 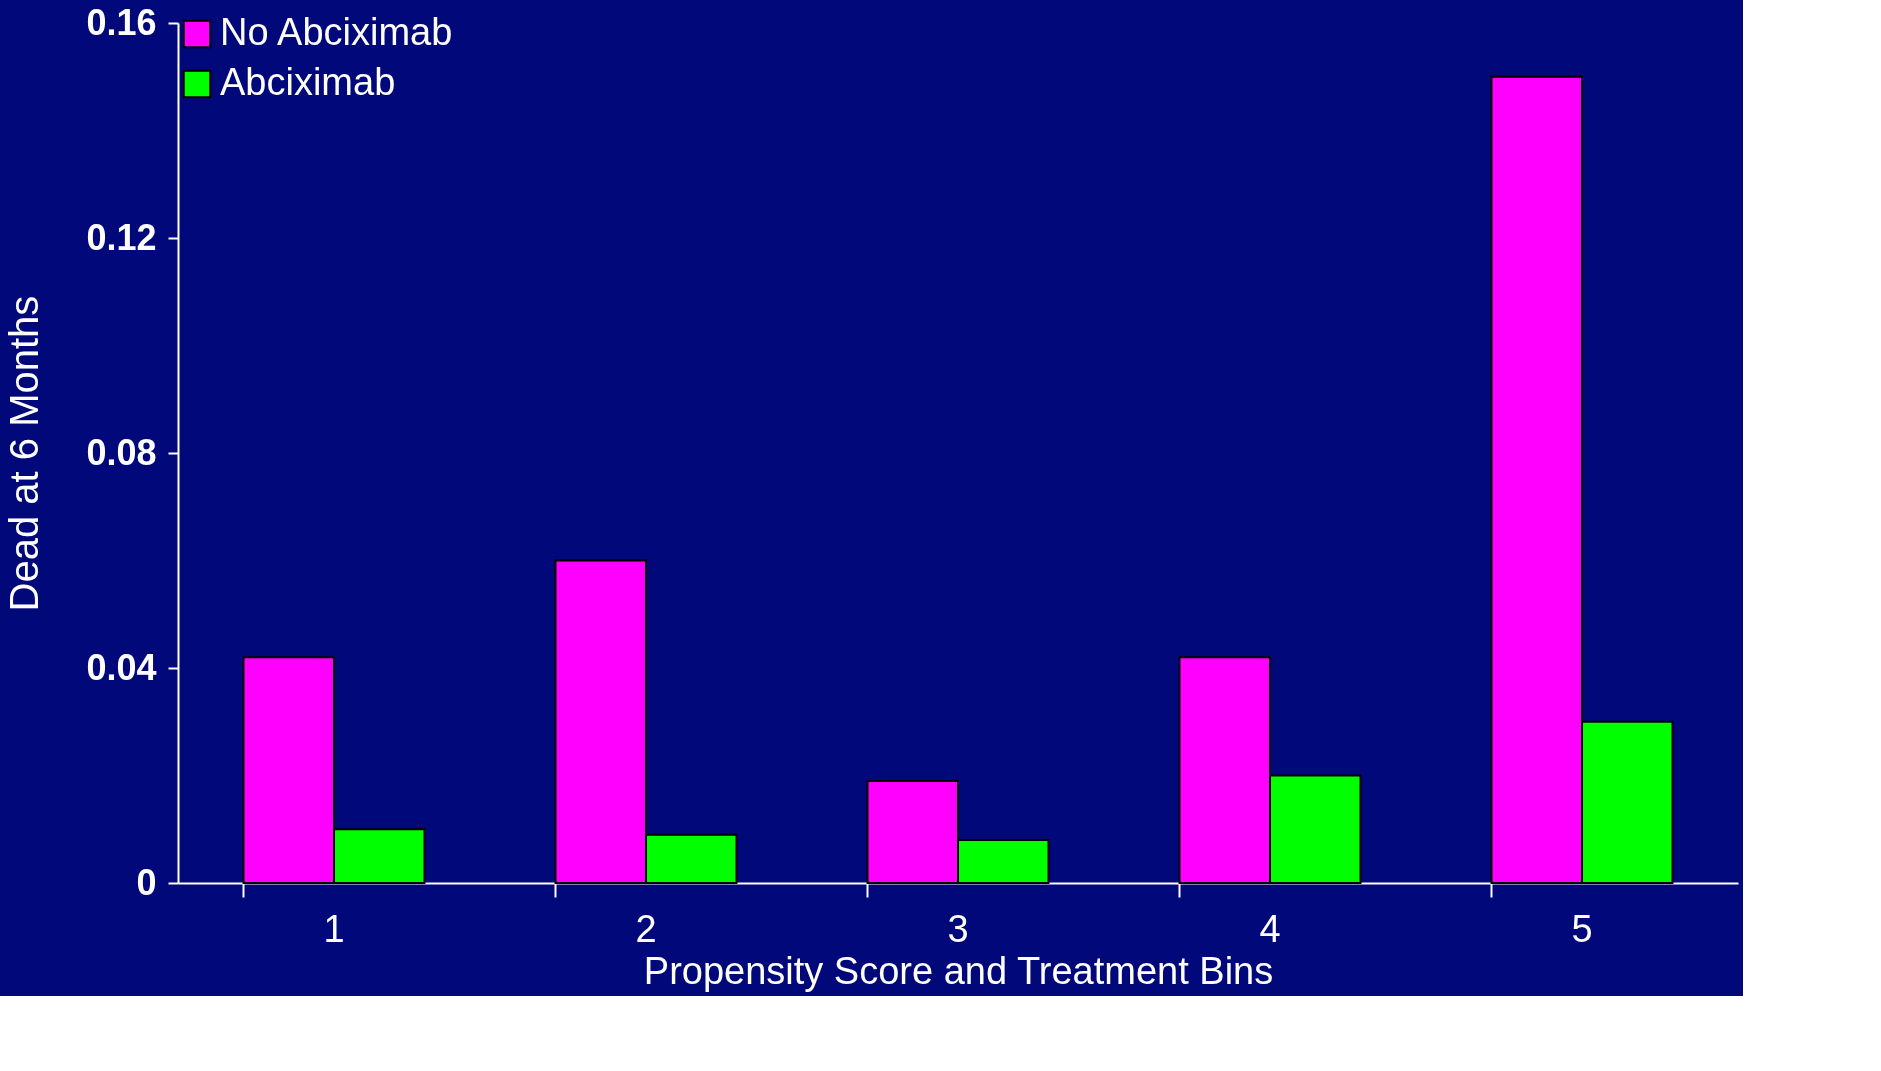 What do you see at coordinates (121, 22) in the screenshot?
I see `y-tick-label: 0.16` at bounding box center [121, 22].